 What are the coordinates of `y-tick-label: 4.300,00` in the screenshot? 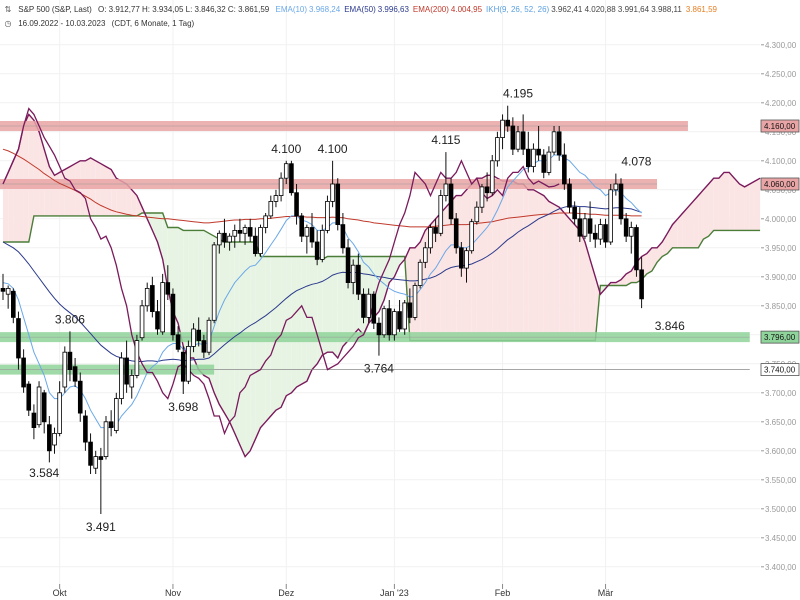 It's located at (781, 45).